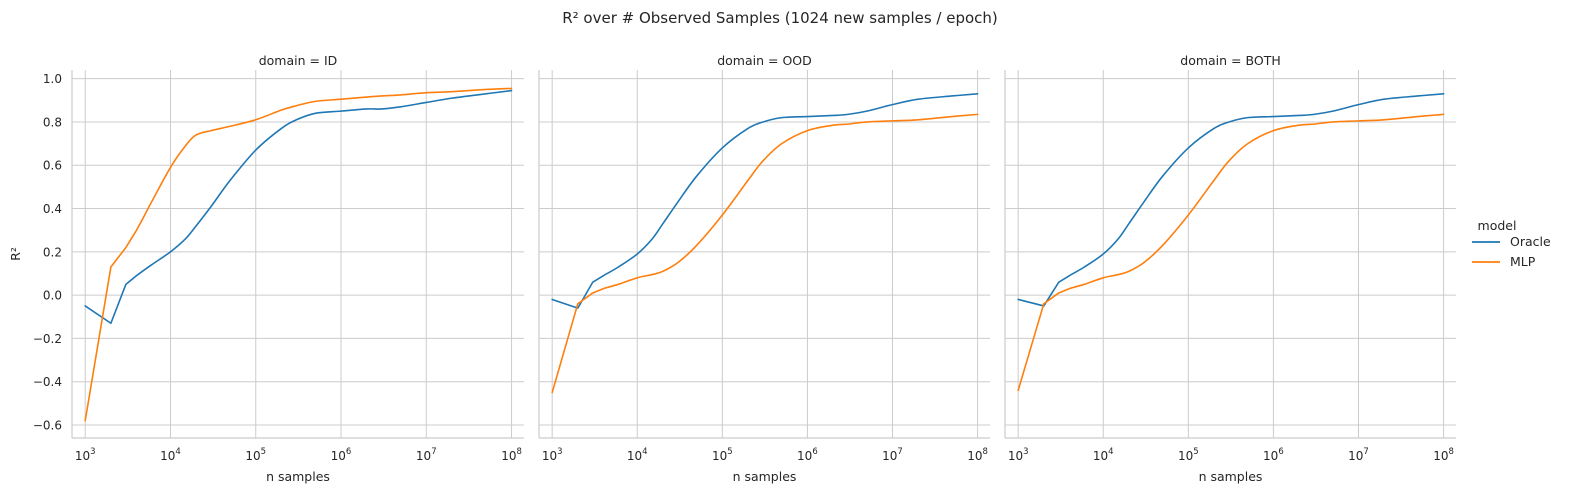 The height and width of the screenshot is (499, 1588). I want to click on y-tick-label: −0.2, so click(47, 339).